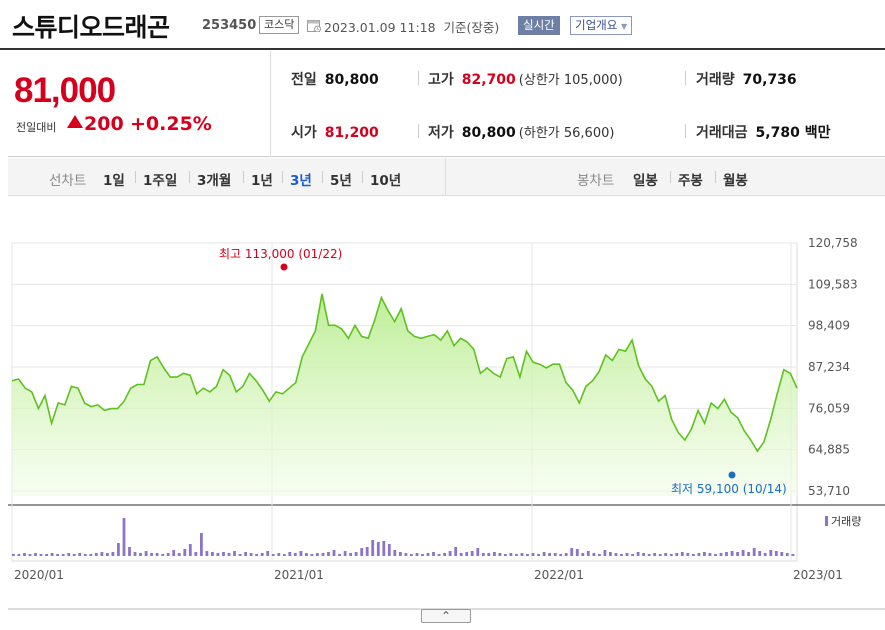 The image size is (885, 630). I want to click on period-1y: 1년, so click(262, 181).